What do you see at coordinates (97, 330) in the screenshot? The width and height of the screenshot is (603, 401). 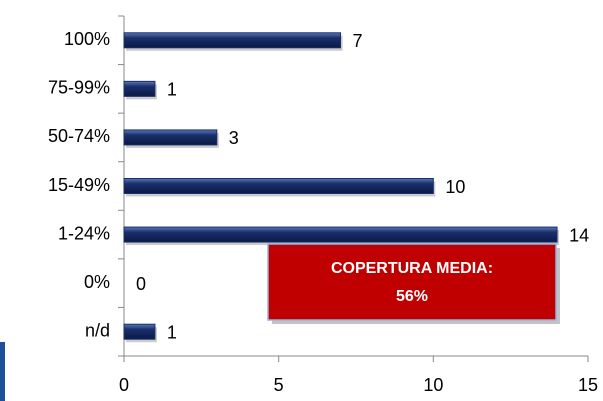 I see `y-tick-label: n/d` at bounding box center [97, 330].